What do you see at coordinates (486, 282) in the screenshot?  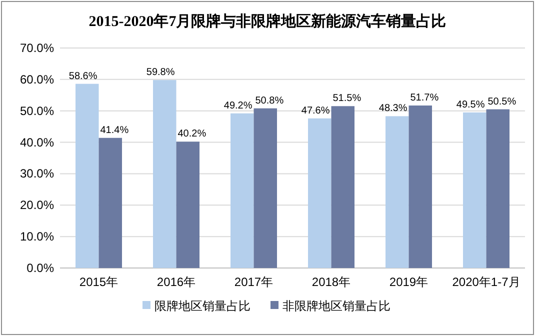 I see `x-tick-label: 2020年1-7月` at bounding box center [486, 282].